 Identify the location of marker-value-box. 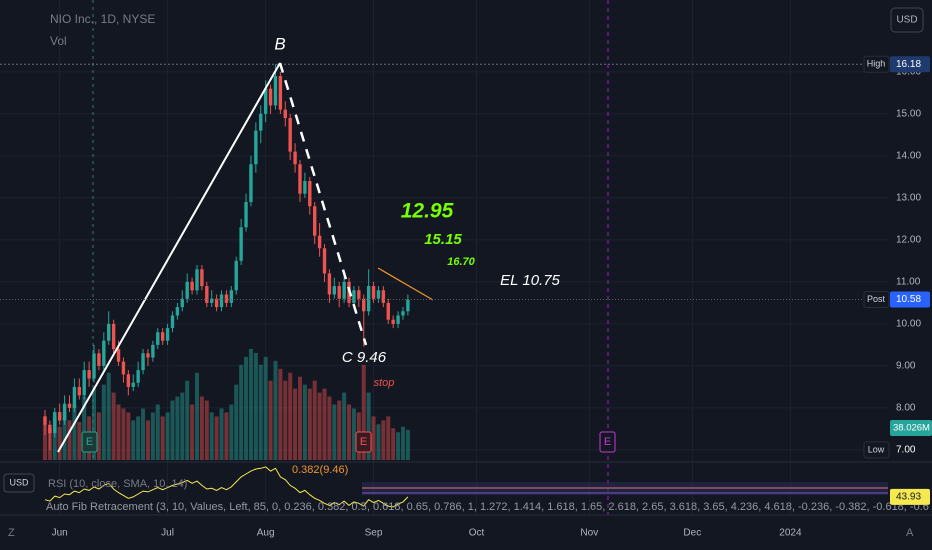
(910, 64).